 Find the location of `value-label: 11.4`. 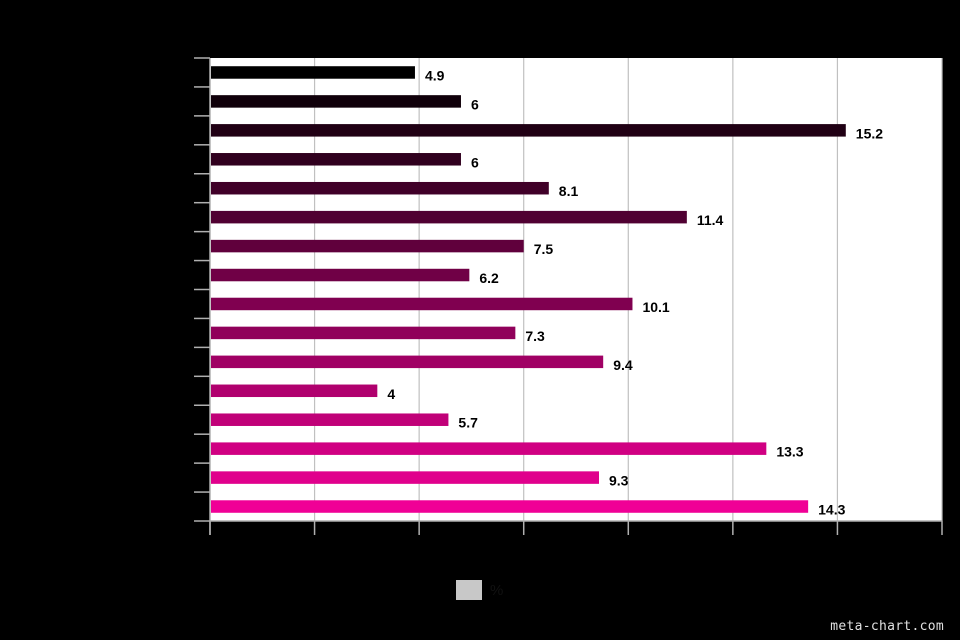

value-label: 11.4 is located at coordinates (710, 220).